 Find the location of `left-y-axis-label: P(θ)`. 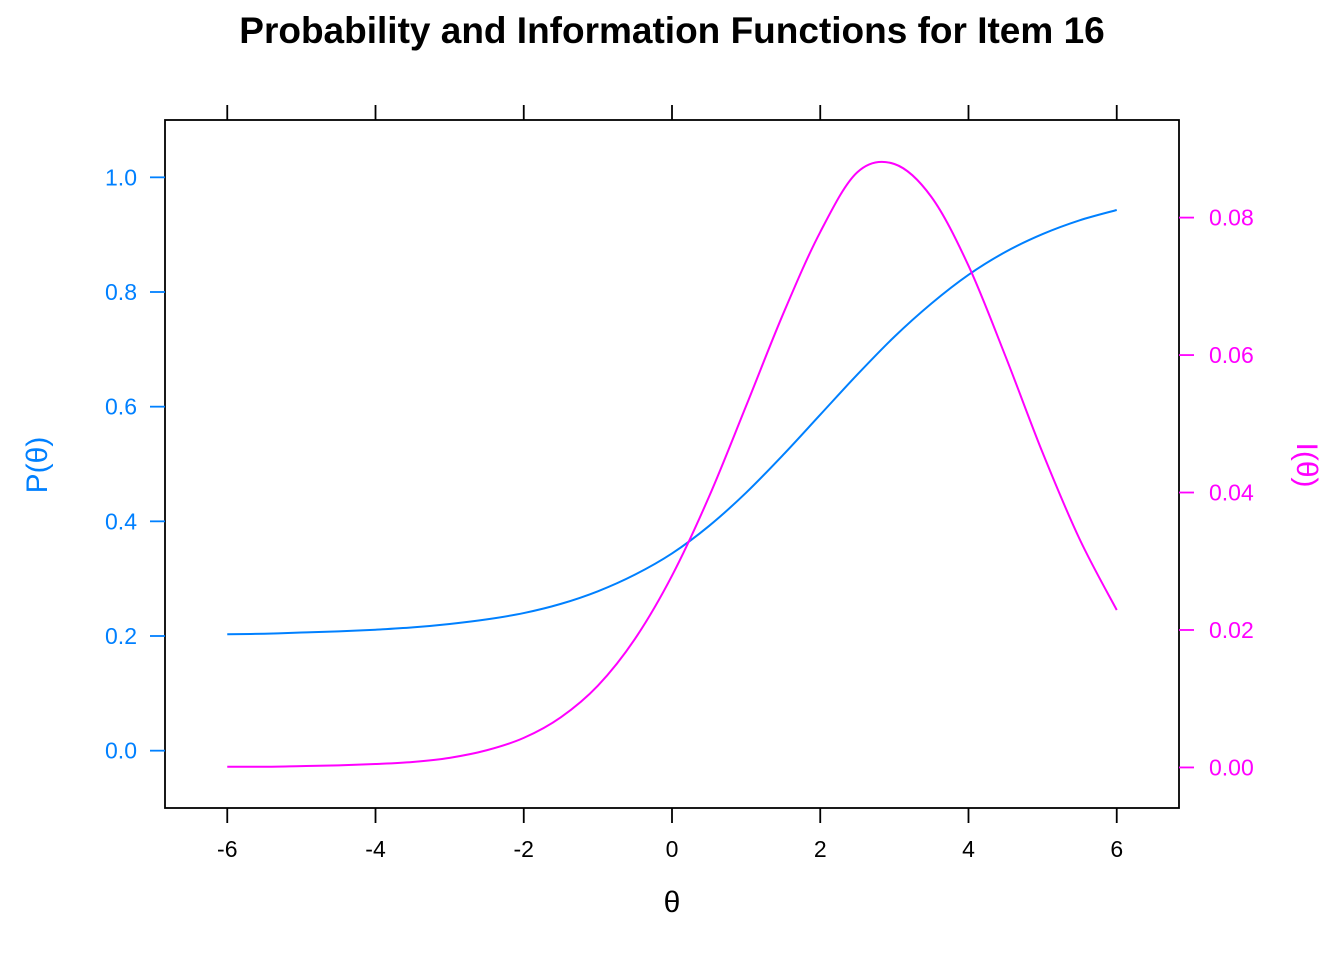

left-y-axis-label: P(θ) is located at coordinates (37, 465).